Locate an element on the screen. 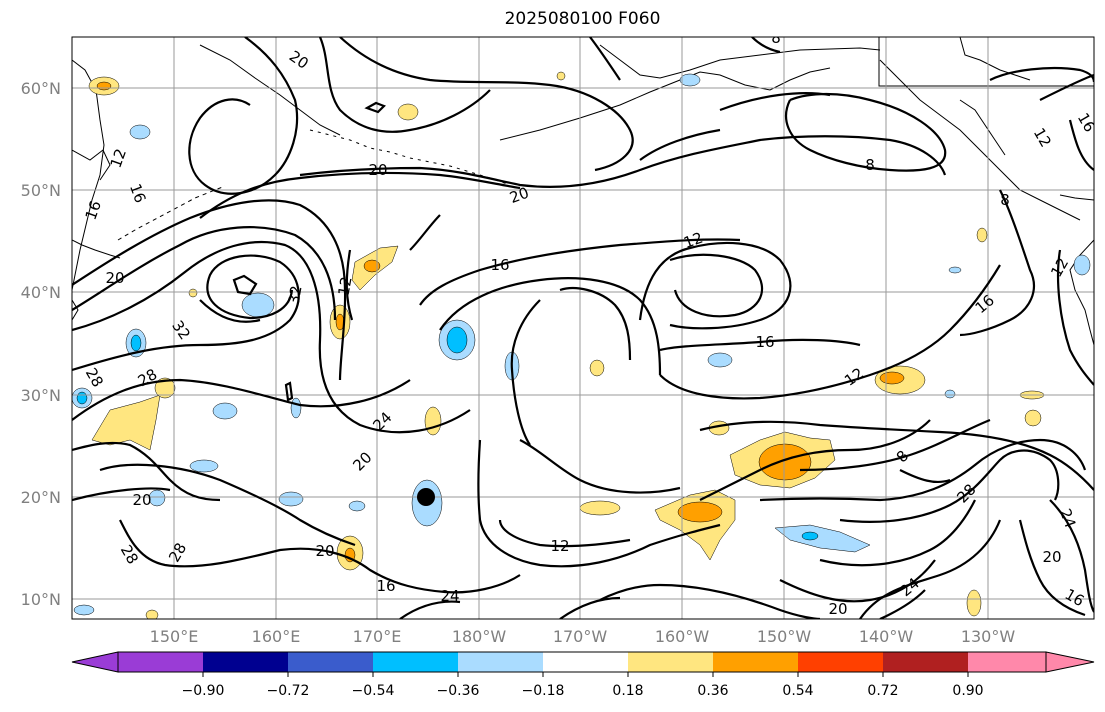 The width and height of the screenshot is (1105, 712). lon-label: 150°E is located at coordinates (174, 636).